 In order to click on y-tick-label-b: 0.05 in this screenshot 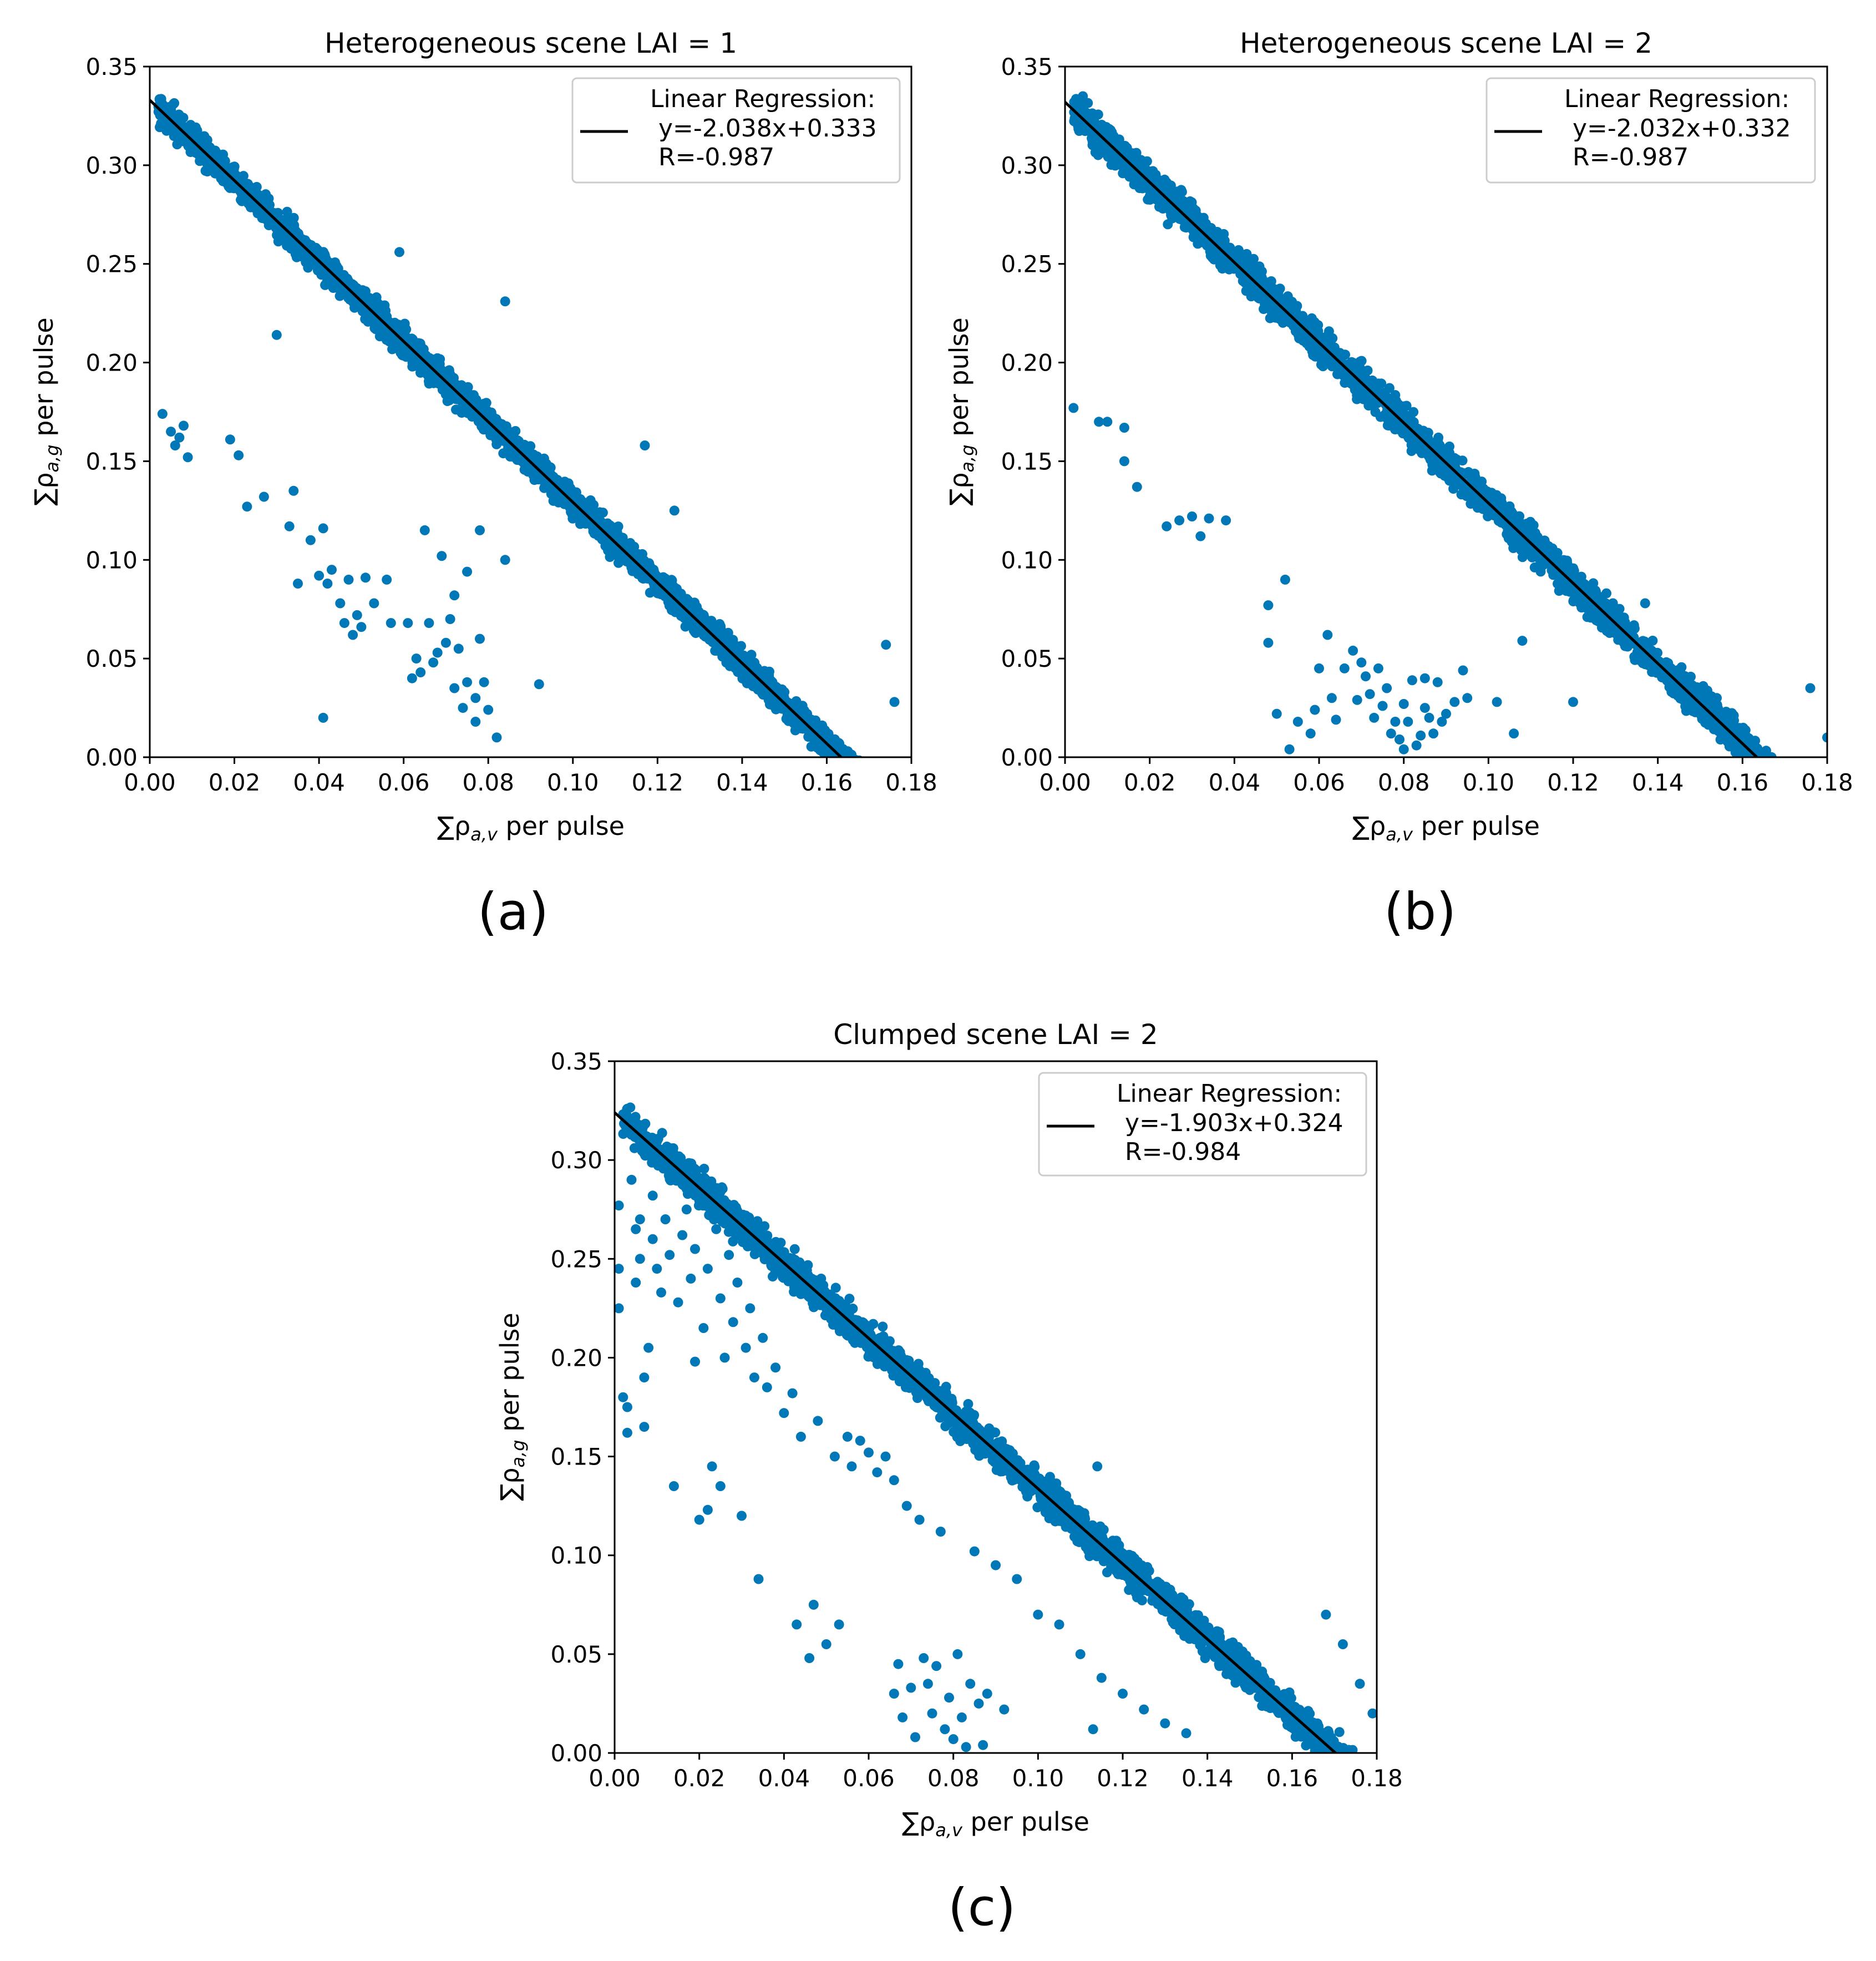, I will do `click(1027, 658)`.